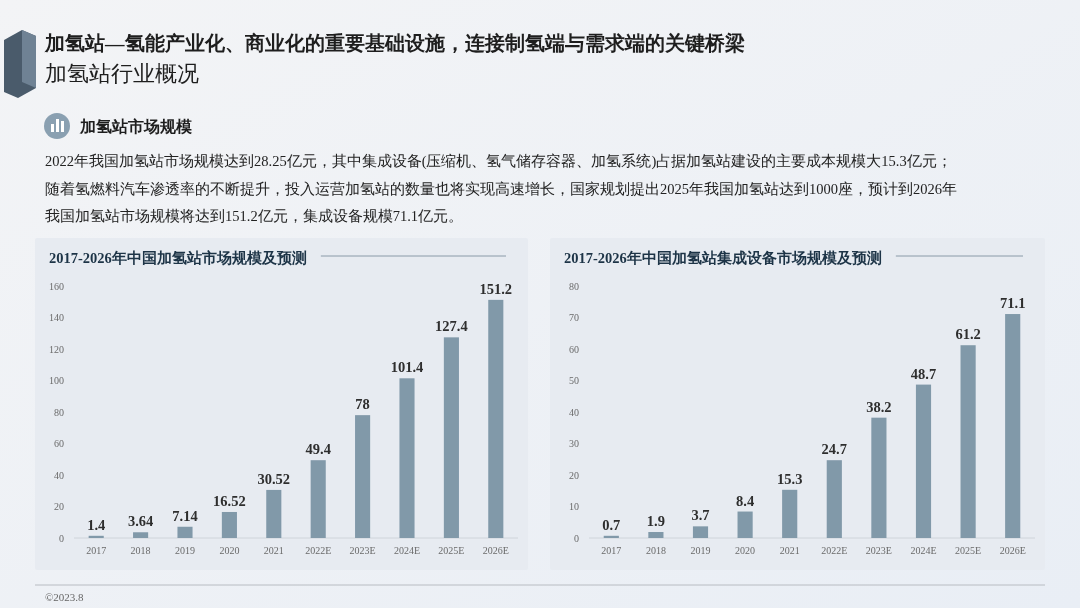  What do you see at coordinates (745, 500) in the screenshot?
I see `data-label: 8.4` at bounding box center [745, 500].